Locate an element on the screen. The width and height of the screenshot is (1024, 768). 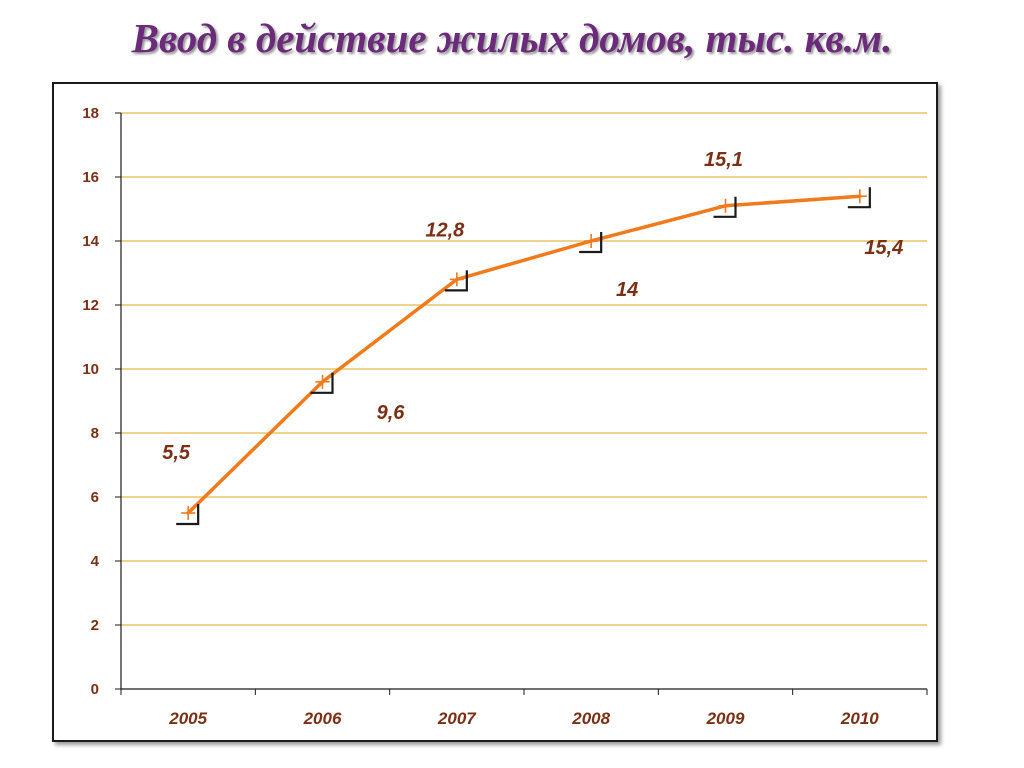
y-tick-label: 14 is located at coordinates (90, 241).